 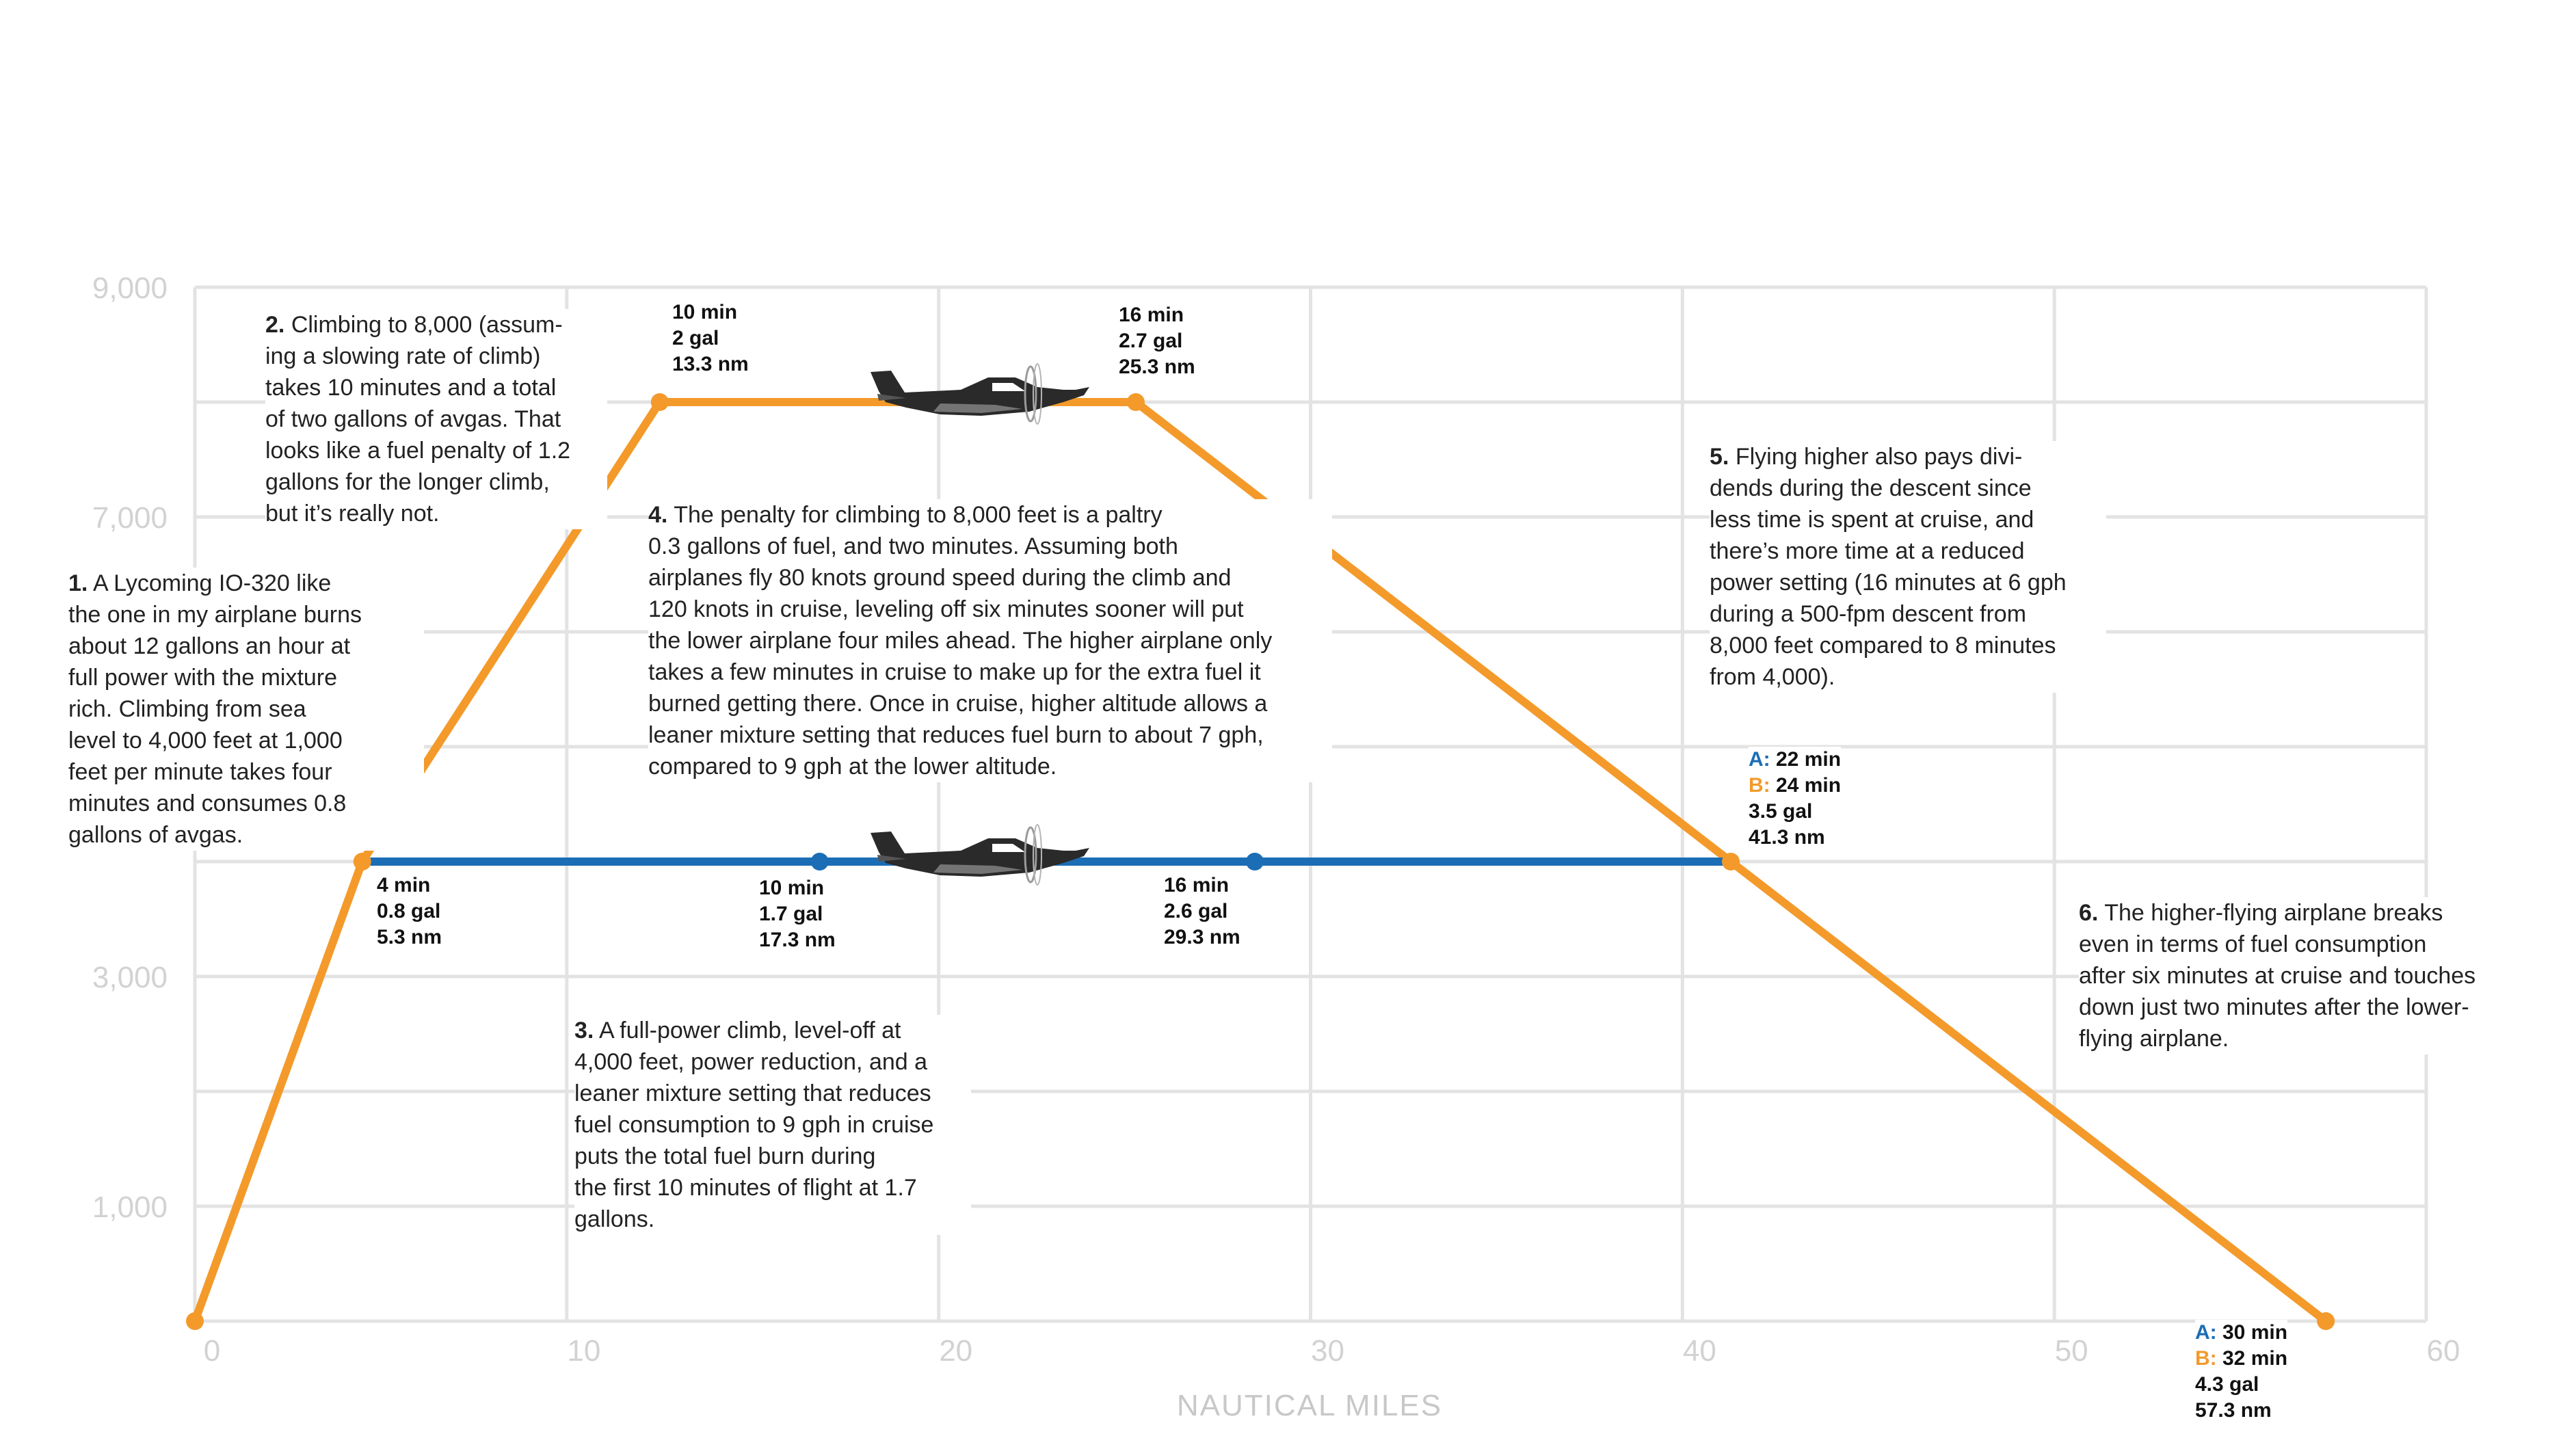 I want to click on note-number: 1., so click(x=78, y=583).